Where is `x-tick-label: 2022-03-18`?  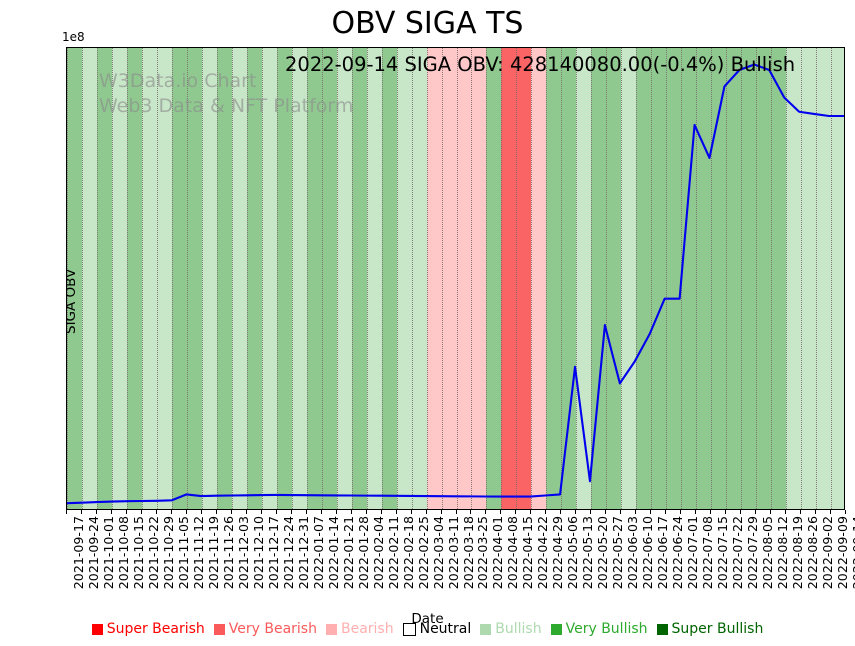
x-tick-label: 2022-03-18 is located at coordinates (468, 553).